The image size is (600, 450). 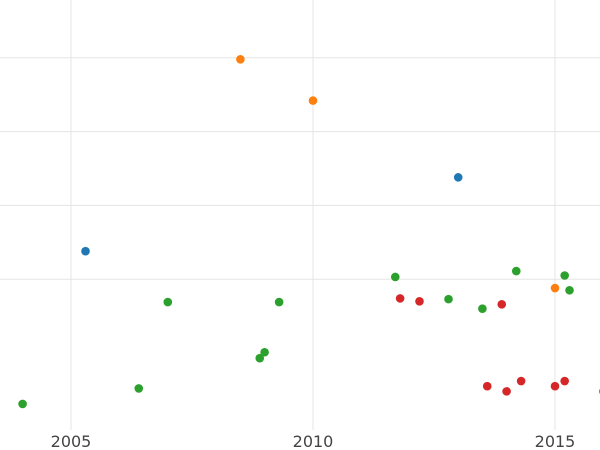 What do you see at coordinates (555, 441) in the screenshot?
I see `x-tick-label: 2015` at bounding box center [555, 441].